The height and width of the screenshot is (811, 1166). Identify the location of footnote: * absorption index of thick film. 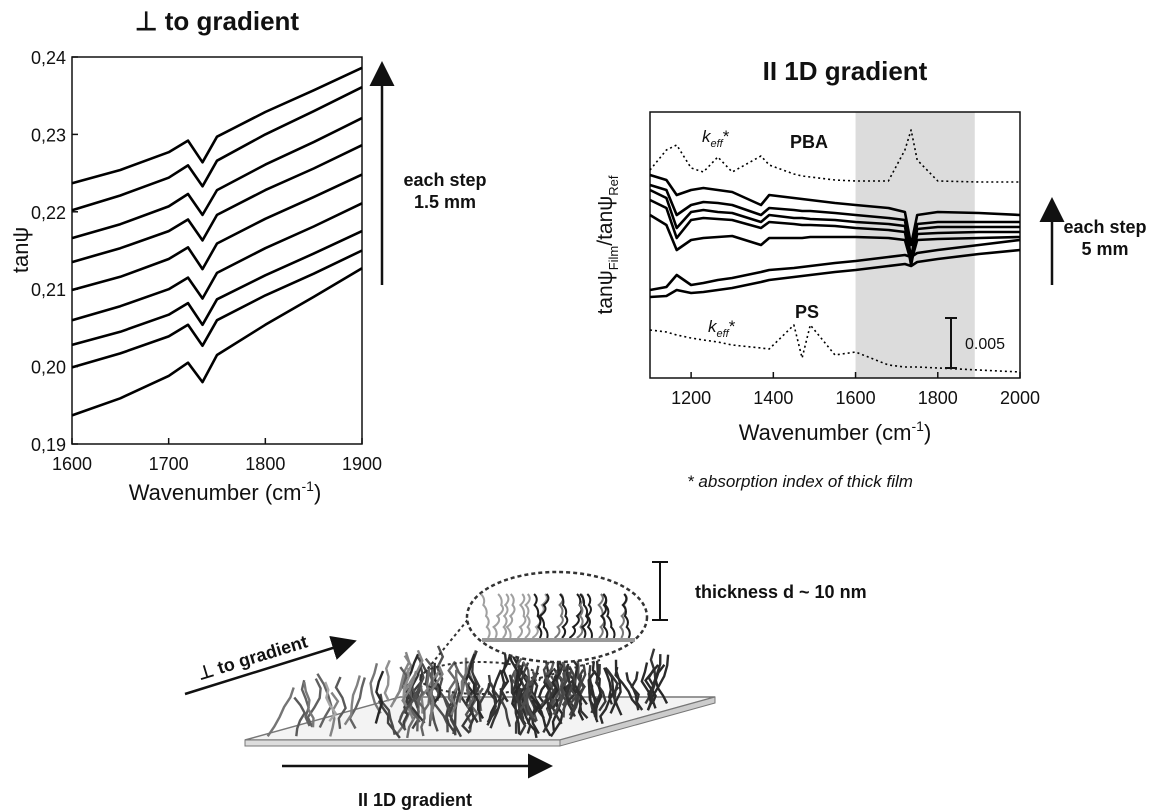
(800, 481).